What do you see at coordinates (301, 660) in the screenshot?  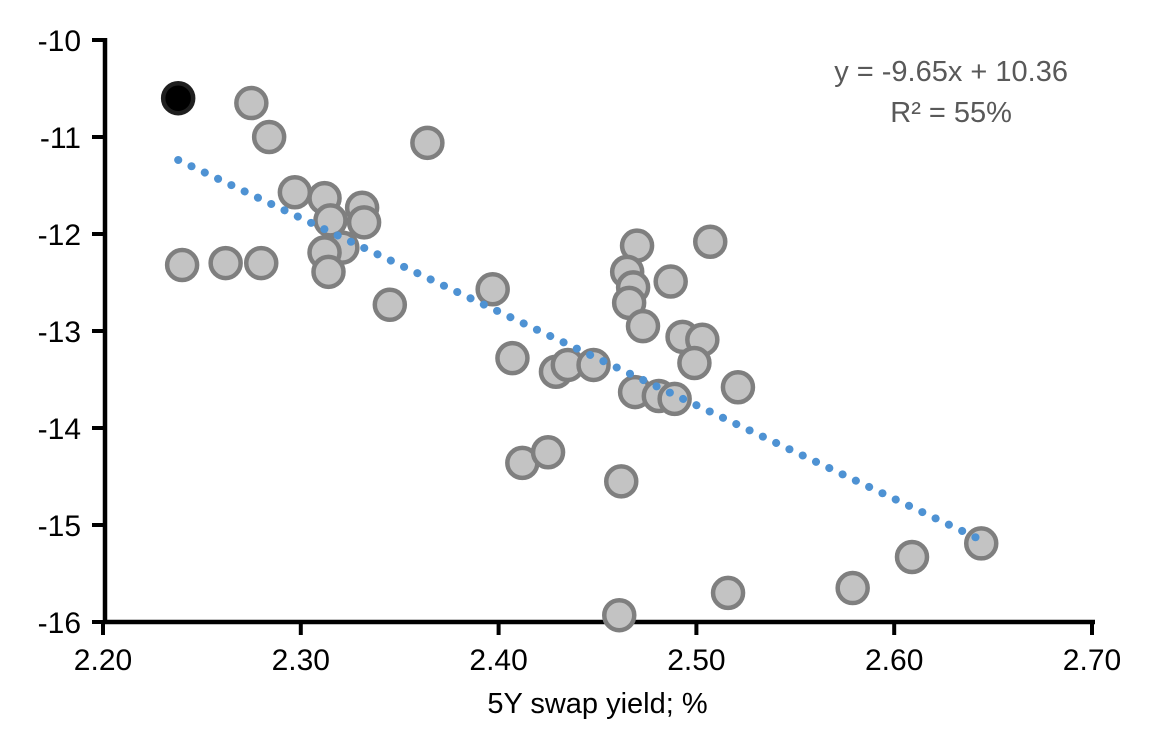 I see `x-tick-label: 2.30` at bounding box center [301, 660].